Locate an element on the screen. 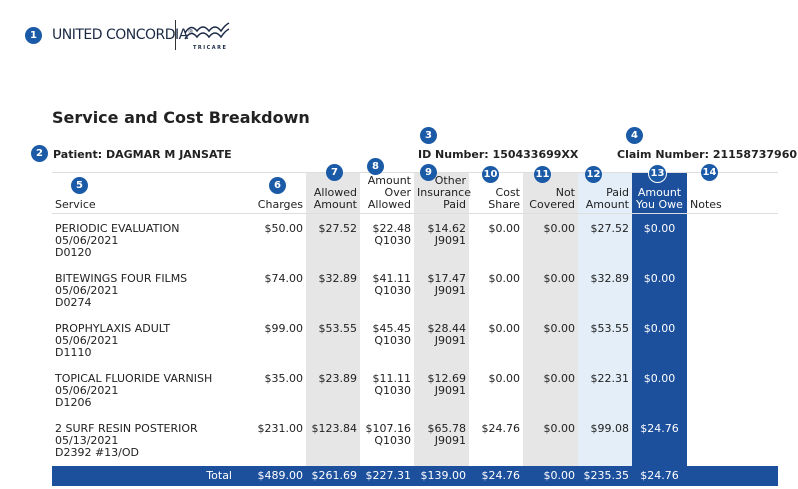 Image resolution: width=798 pixels, height=489 pixels. divider is located at coordinates (175, 35).